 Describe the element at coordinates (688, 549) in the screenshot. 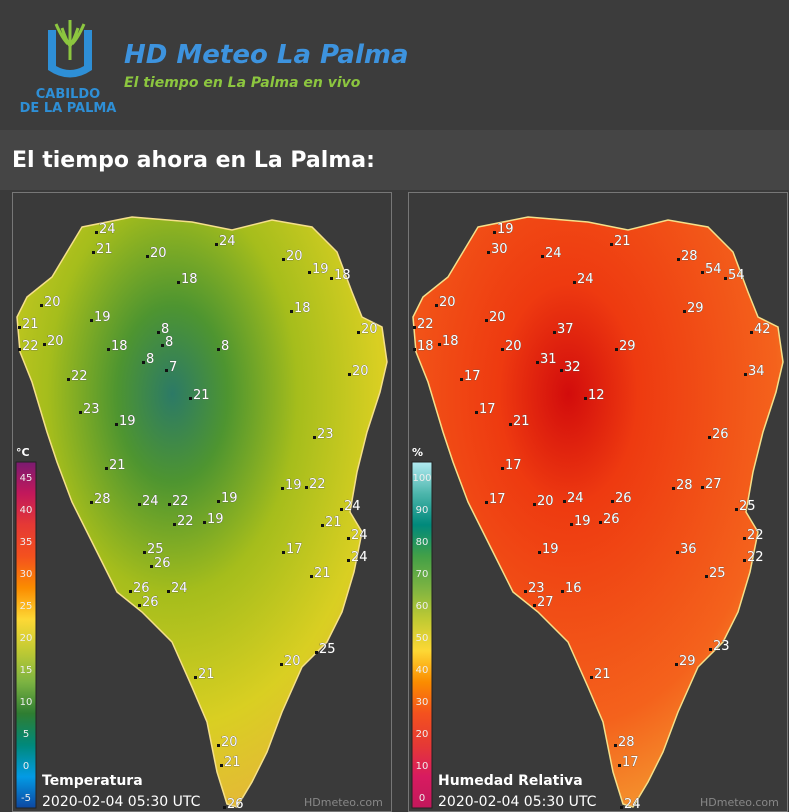

I see `station-value: 36` at that location.